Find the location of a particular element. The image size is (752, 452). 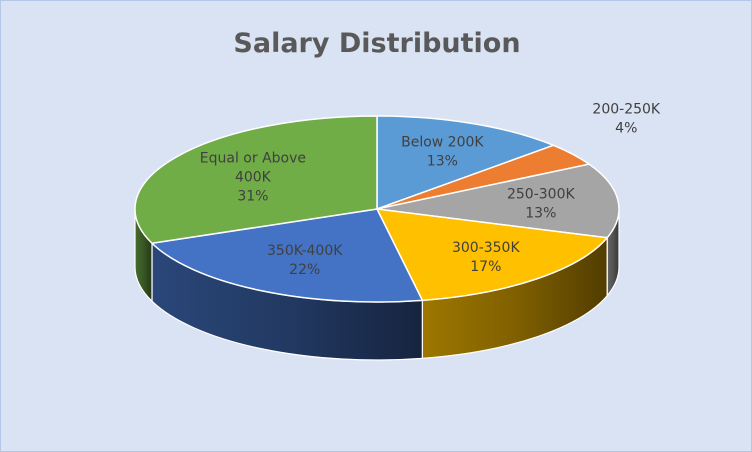

slice-250-300k is located at coordinates (498, 201).